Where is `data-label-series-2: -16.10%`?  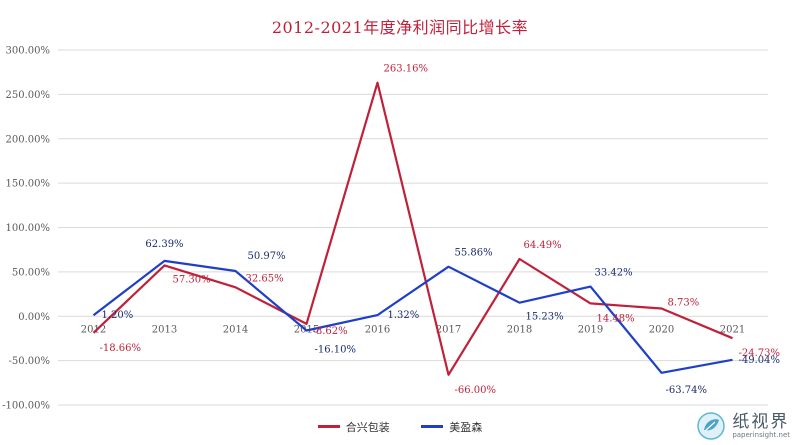
data-label-series-2: -16.10% is located at coordinates (336, 350).